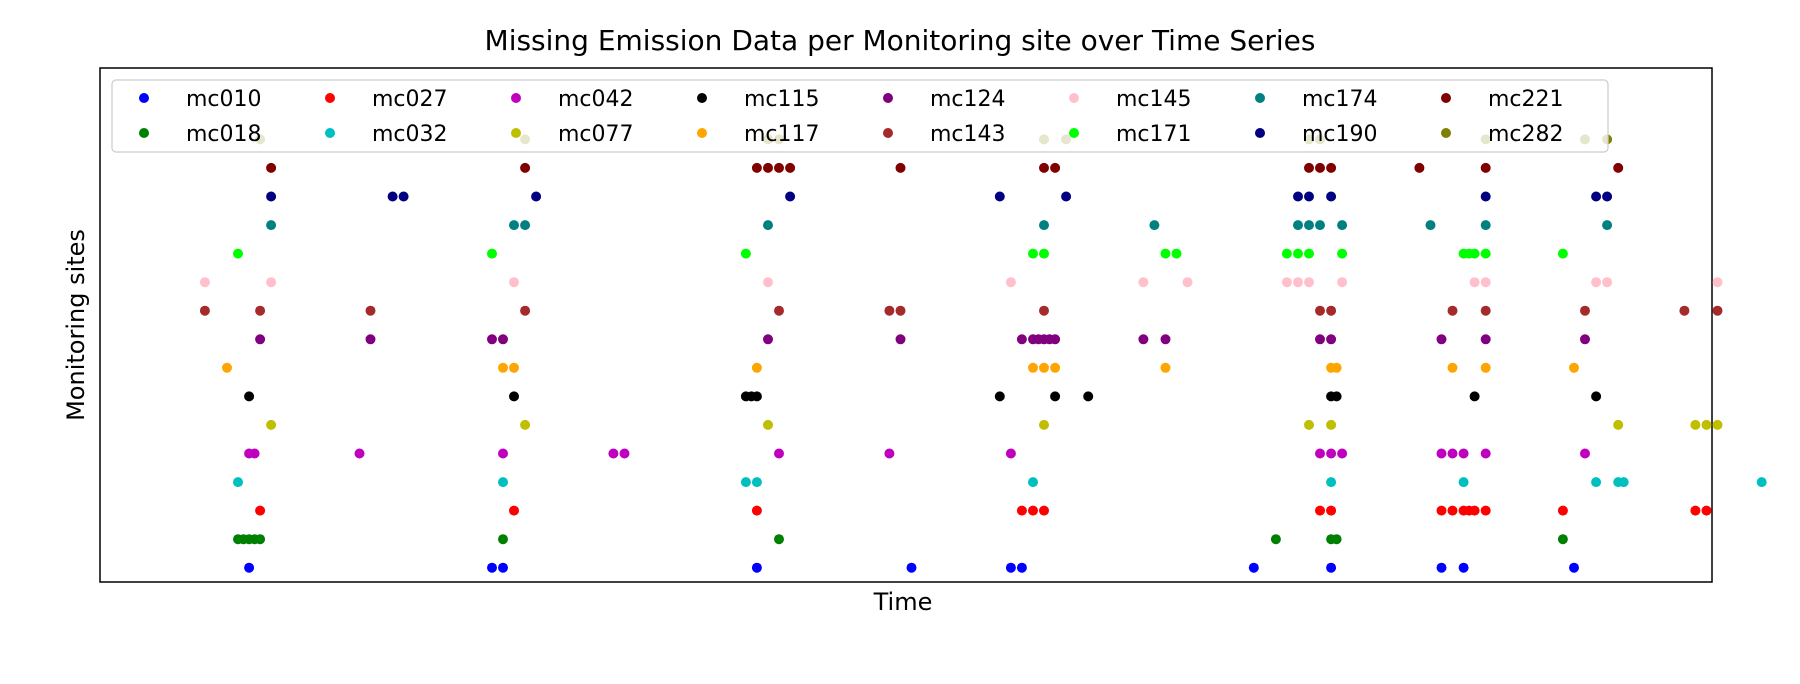 This screenshot has height=684, width=1800. What do you see at coordinates (782, 99) in the screenshot?
I see `legend-label: mc115` at bounding box center [782, 99].